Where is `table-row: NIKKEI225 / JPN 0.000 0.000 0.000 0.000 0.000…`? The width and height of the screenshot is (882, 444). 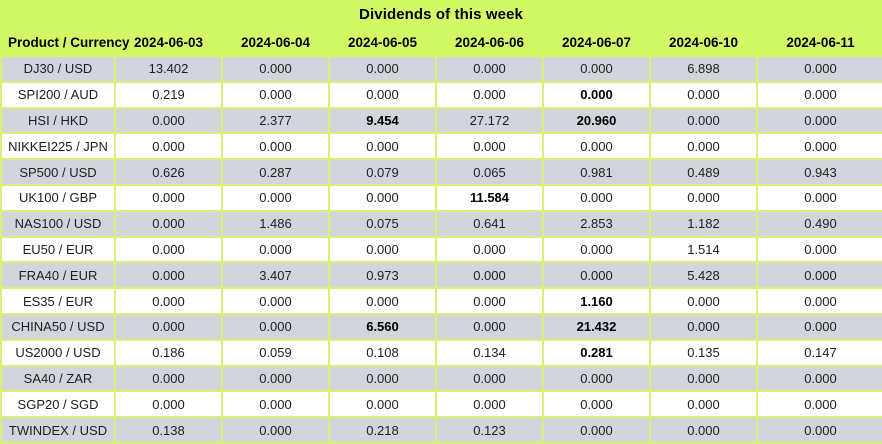
table-row: NIKKEI225 / JPN 0.000 0.000 0.000 0.000 0.000… is located at coordinates (441, 146).